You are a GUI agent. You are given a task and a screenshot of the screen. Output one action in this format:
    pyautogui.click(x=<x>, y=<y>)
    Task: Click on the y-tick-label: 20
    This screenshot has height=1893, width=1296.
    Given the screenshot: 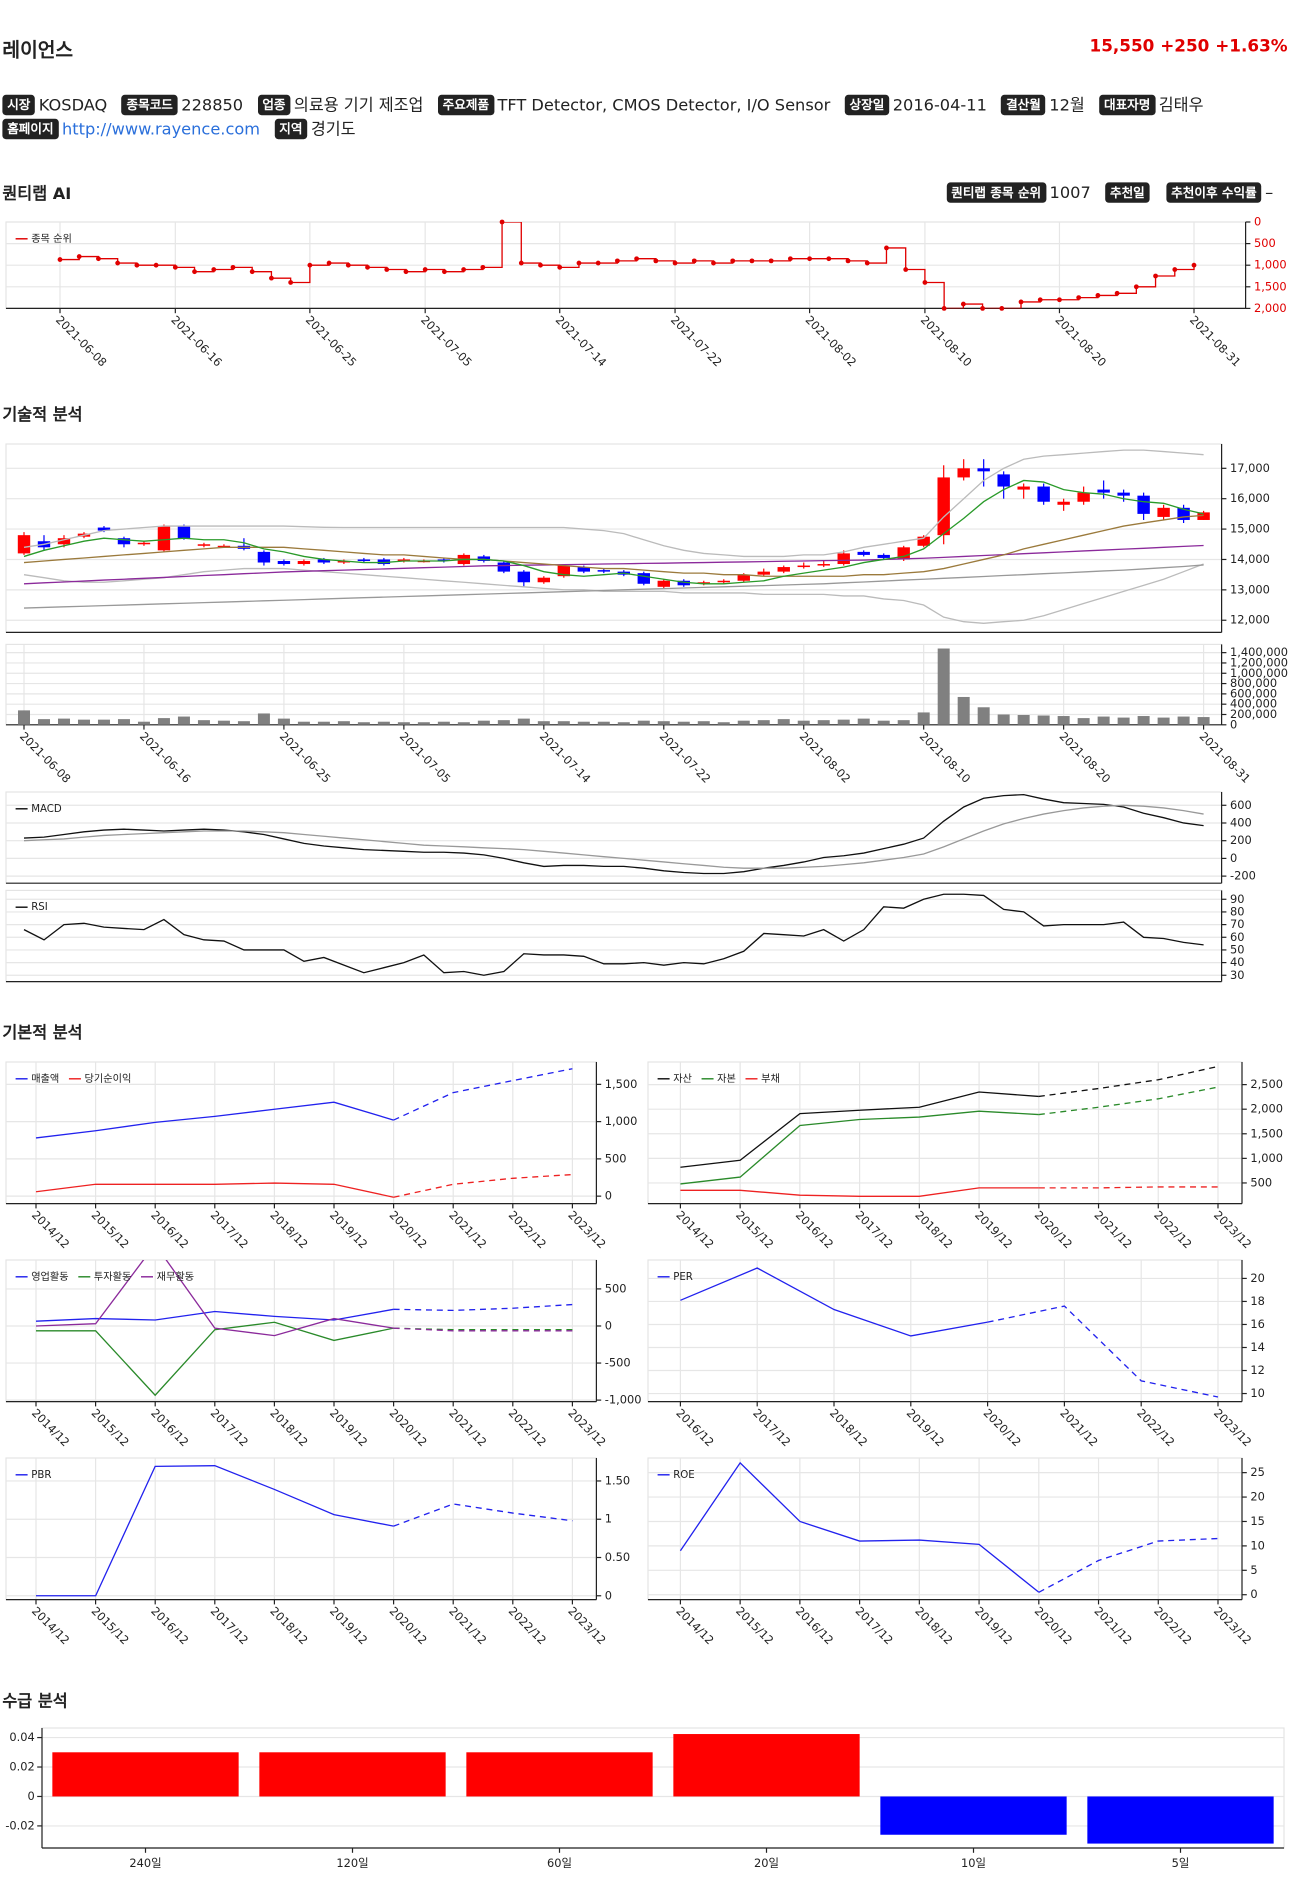 What is the action you would take?
    pyautogui.click(x=1257, y=1278)
    